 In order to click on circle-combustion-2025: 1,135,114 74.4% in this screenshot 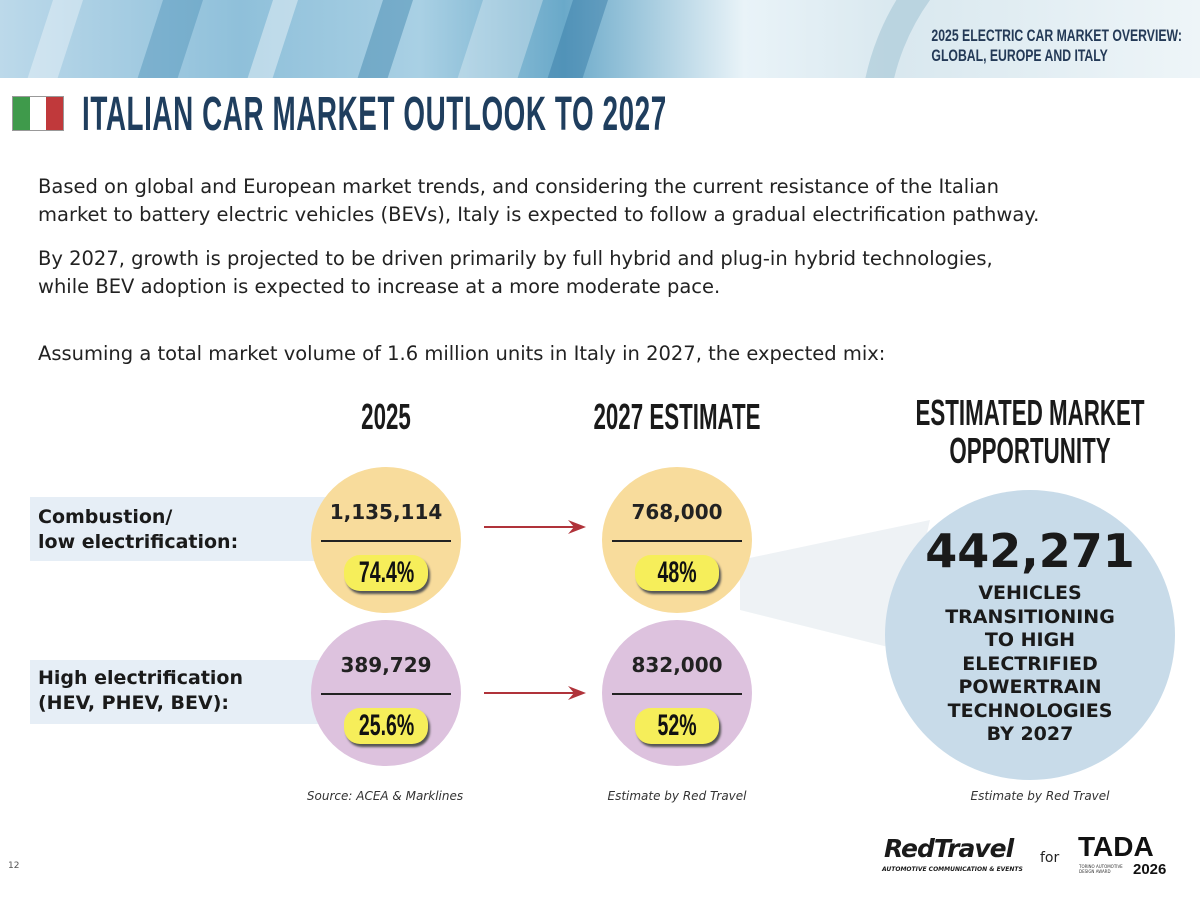, I will do `click(386, 540)`.